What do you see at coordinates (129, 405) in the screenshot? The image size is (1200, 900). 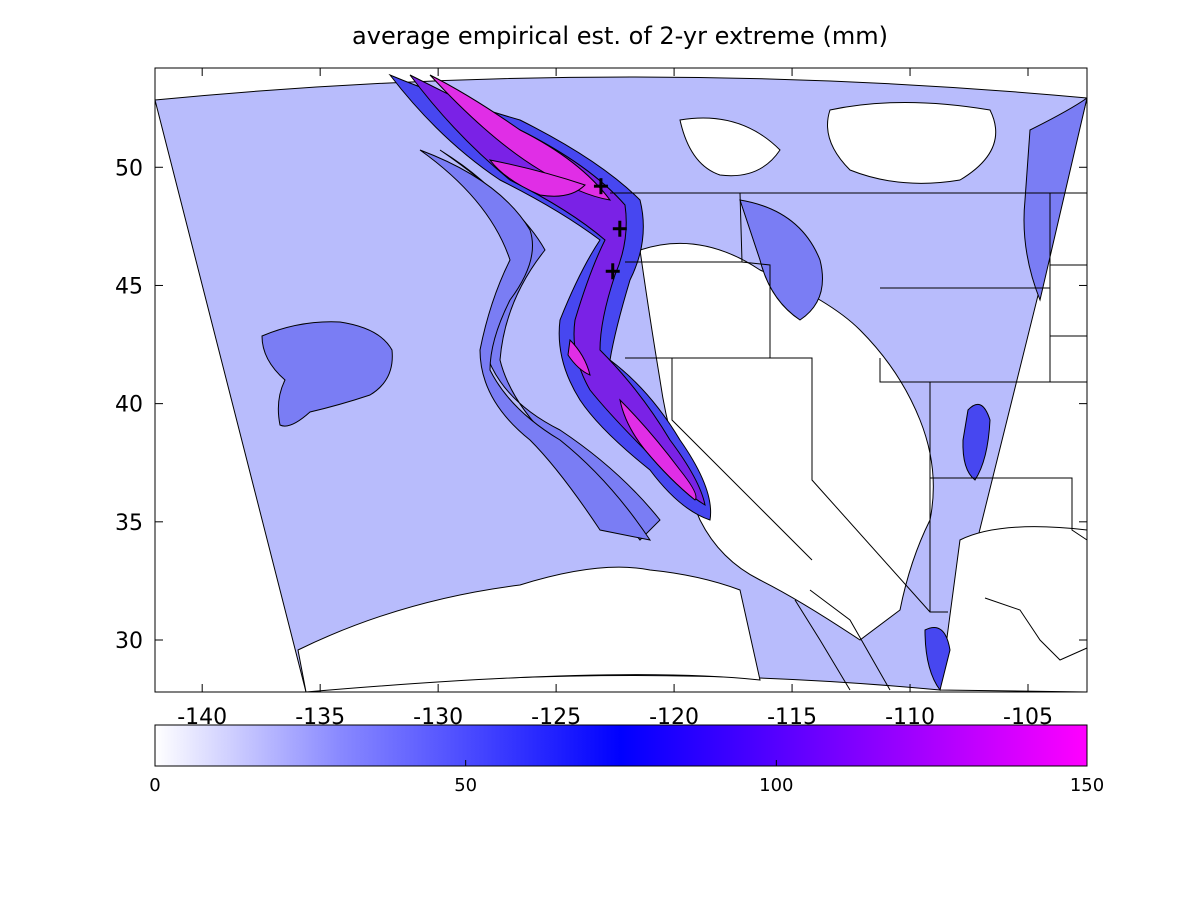 I see `y-tick-label: 40` at bounding box center [129, 405].